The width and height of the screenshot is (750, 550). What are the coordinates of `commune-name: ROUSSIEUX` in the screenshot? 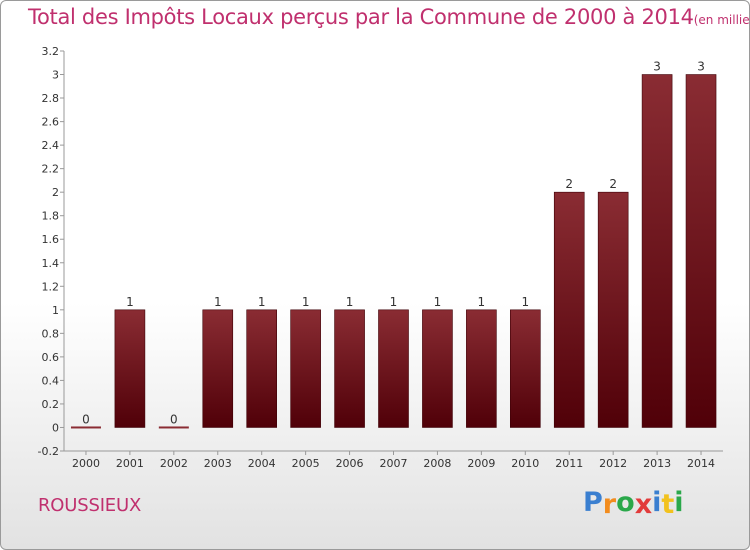 It's located at (90, 505).